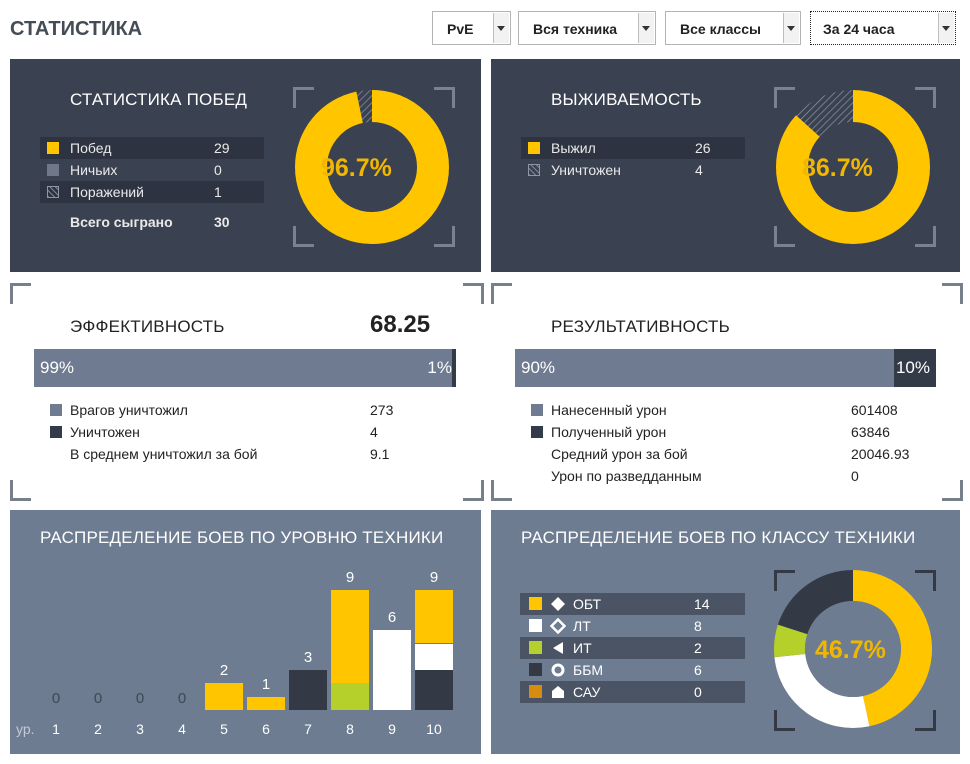 This screenshot has width=970, height=764. I want to click on survival-panel: ВЫЖИВАЕМОСТЬ Выжил 26 Уничтожен 4 86.7%, so click(725, 165).